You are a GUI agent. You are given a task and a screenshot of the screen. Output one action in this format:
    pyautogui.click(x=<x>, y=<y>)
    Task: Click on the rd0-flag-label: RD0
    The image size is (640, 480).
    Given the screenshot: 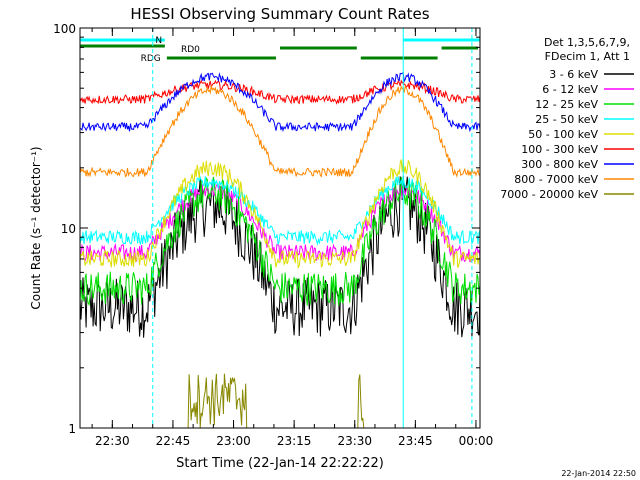 What is the action you would take?
    pyautogui.click(x=190, y=50)
    